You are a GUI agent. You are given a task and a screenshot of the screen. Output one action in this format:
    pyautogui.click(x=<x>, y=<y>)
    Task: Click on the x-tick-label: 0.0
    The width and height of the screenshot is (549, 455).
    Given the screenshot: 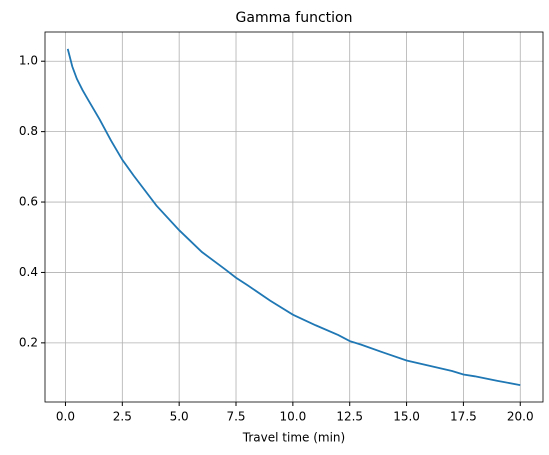 What is the action you would take?
    pyautogui.click(x=65, y=417)
    